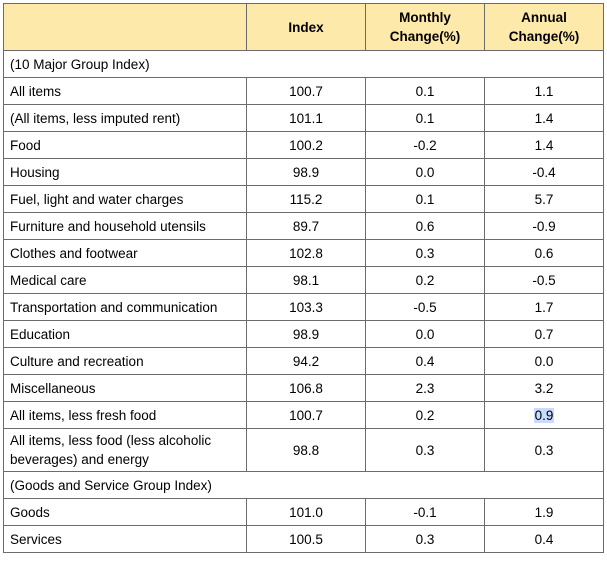  I want to click on row-label: Miscellaneous, so click(125, 388).